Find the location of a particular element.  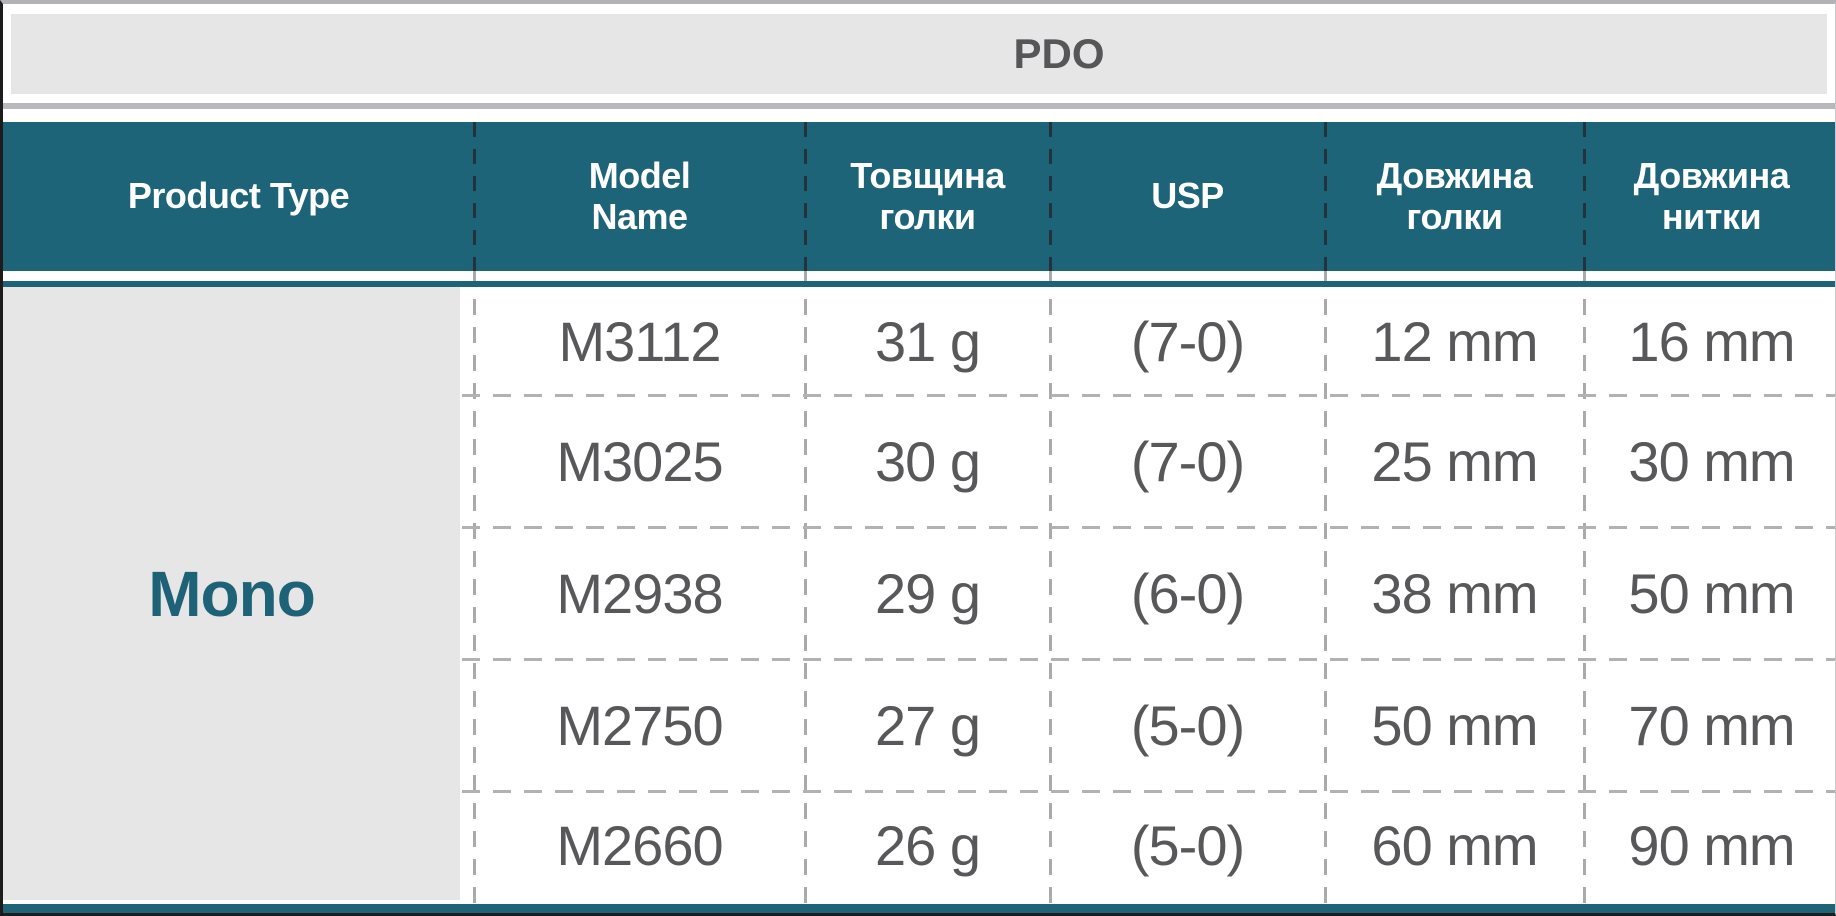

cell-thread-length: 30 mm is located at coordinates (1711, 461).